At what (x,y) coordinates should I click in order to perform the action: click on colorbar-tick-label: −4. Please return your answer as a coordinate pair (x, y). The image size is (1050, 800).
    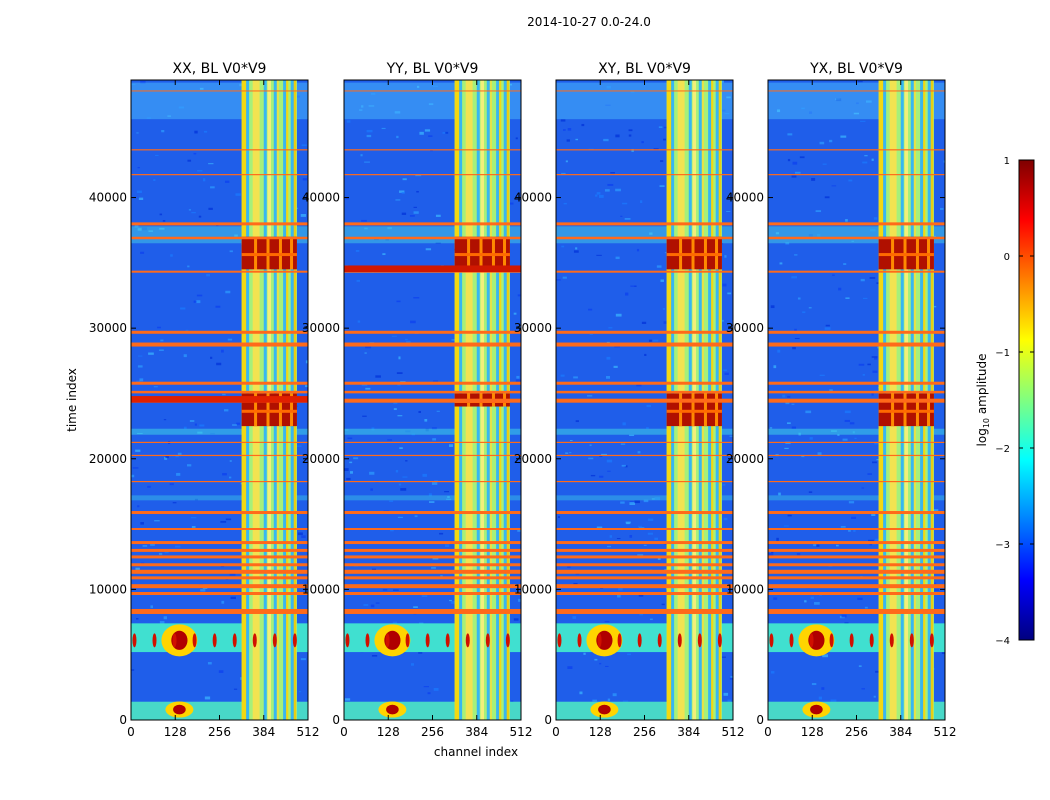
    Looking at the image, I should click on (1002, 641).